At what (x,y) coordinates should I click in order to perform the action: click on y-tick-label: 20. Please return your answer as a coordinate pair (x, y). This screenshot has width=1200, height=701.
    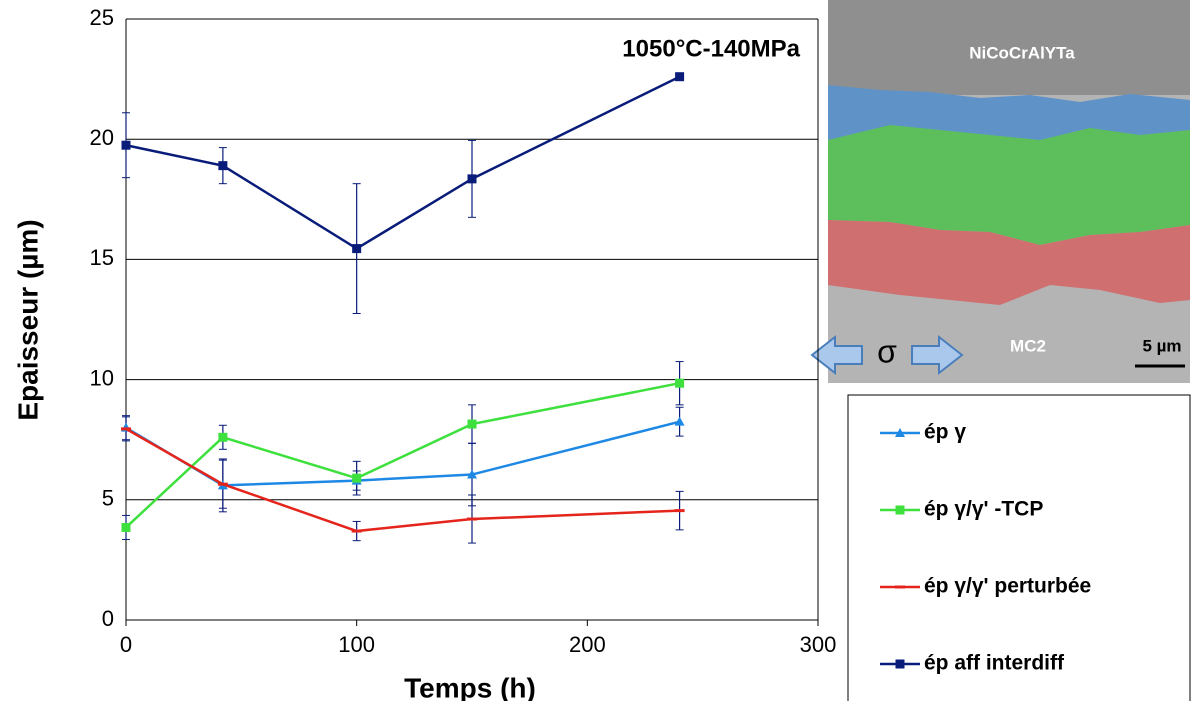
    Looking at the image, I should click on (102, 137).